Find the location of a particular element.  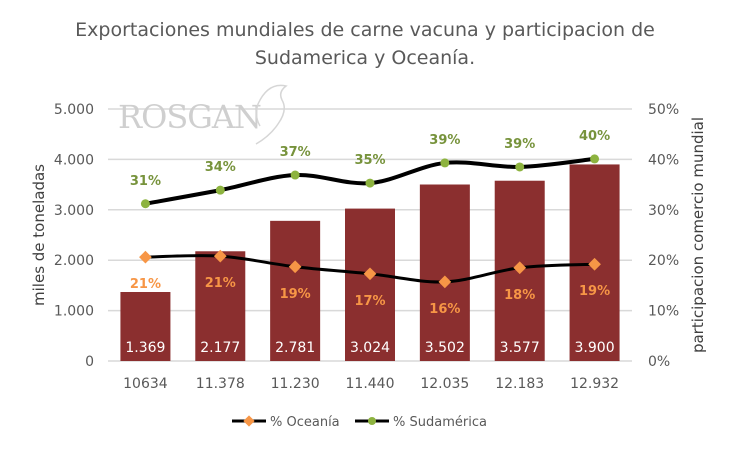

bar-value-label: 3.024 is located at coordinates (370, 348).